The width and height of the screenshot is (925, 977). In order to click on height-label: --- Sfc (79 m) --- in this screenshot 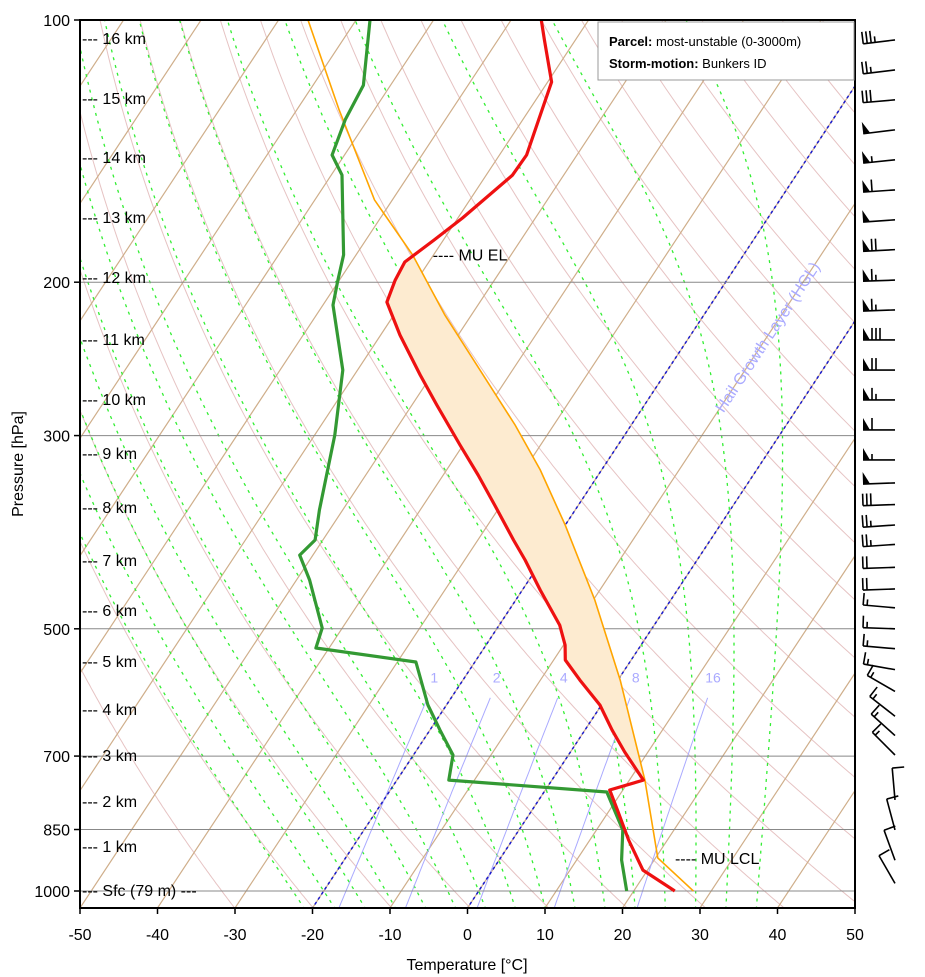, I will do `click(139, 891)`.